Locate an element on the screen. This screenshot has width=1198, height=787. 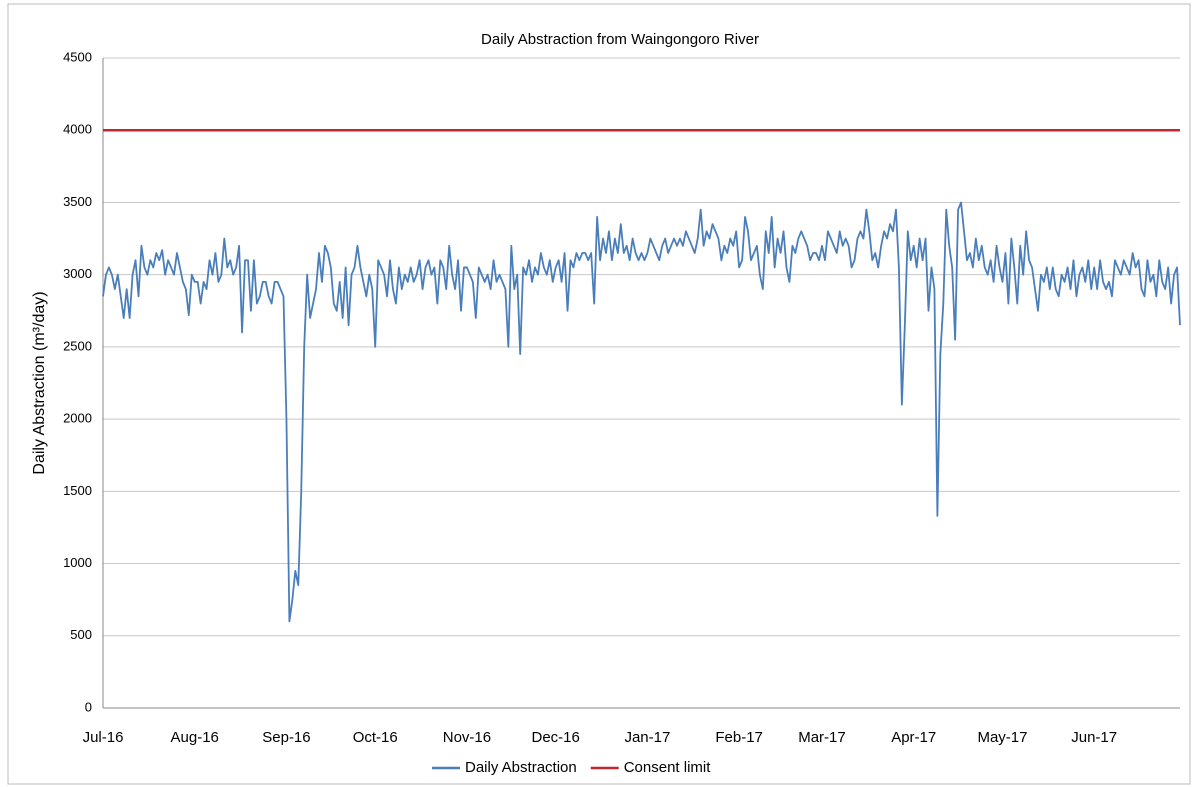
legend-label: Consent limit is located at coordinates (668, 767).